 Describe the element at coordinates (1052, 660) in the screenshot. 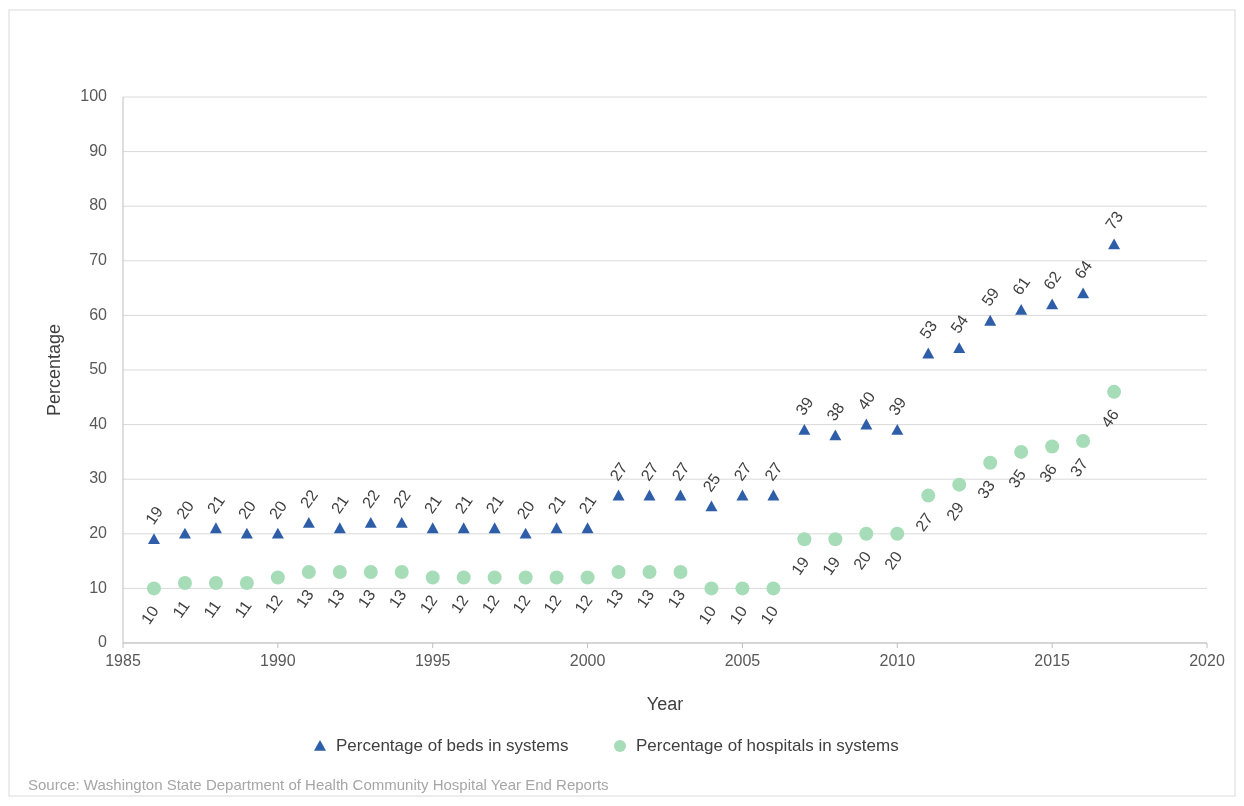

I see `x-tick-label: 2015` at that location.